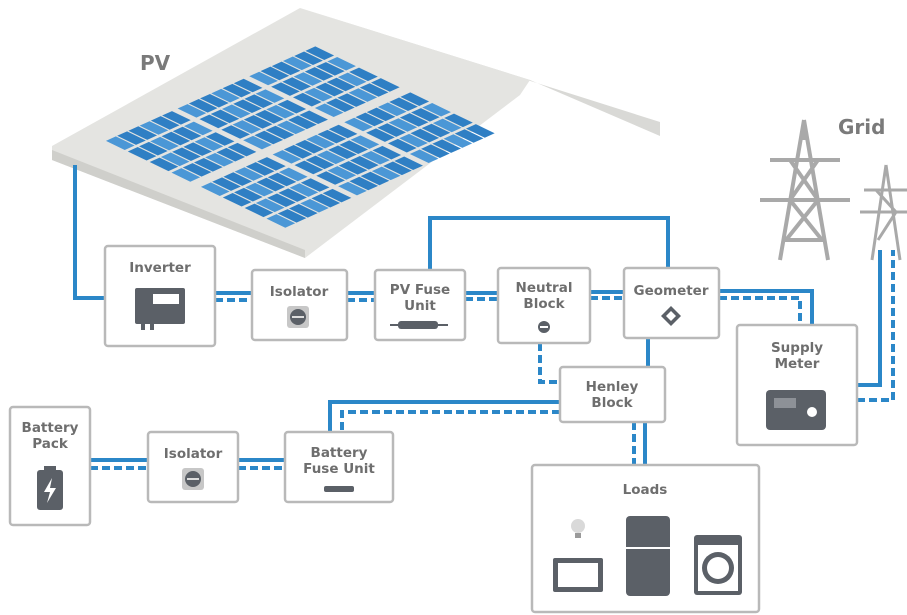 The width and height of the screenshot is (907, 615). I want to click on neutral-block: Neutral Block, so click(544, 305).